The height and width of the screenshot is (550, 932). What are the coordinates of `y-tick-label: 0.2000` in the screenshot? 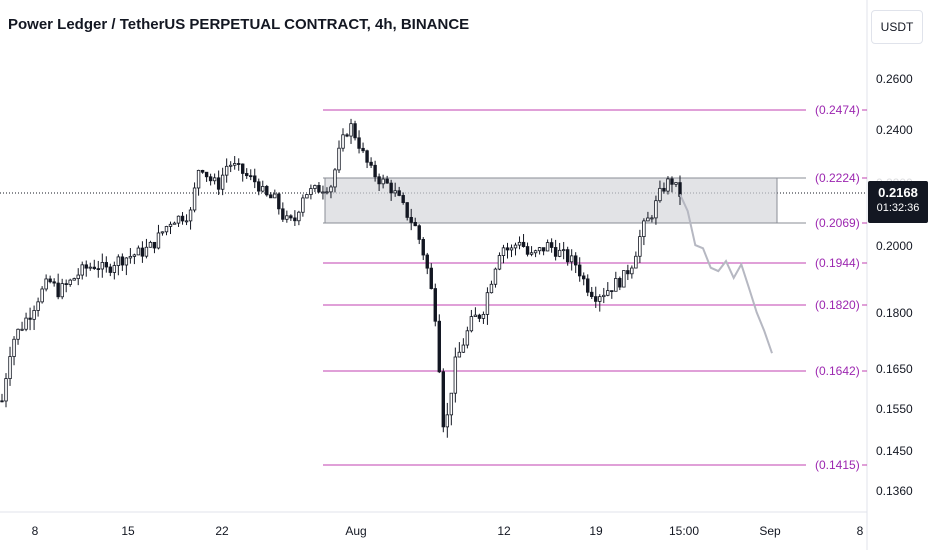 It's located at (894, 246).